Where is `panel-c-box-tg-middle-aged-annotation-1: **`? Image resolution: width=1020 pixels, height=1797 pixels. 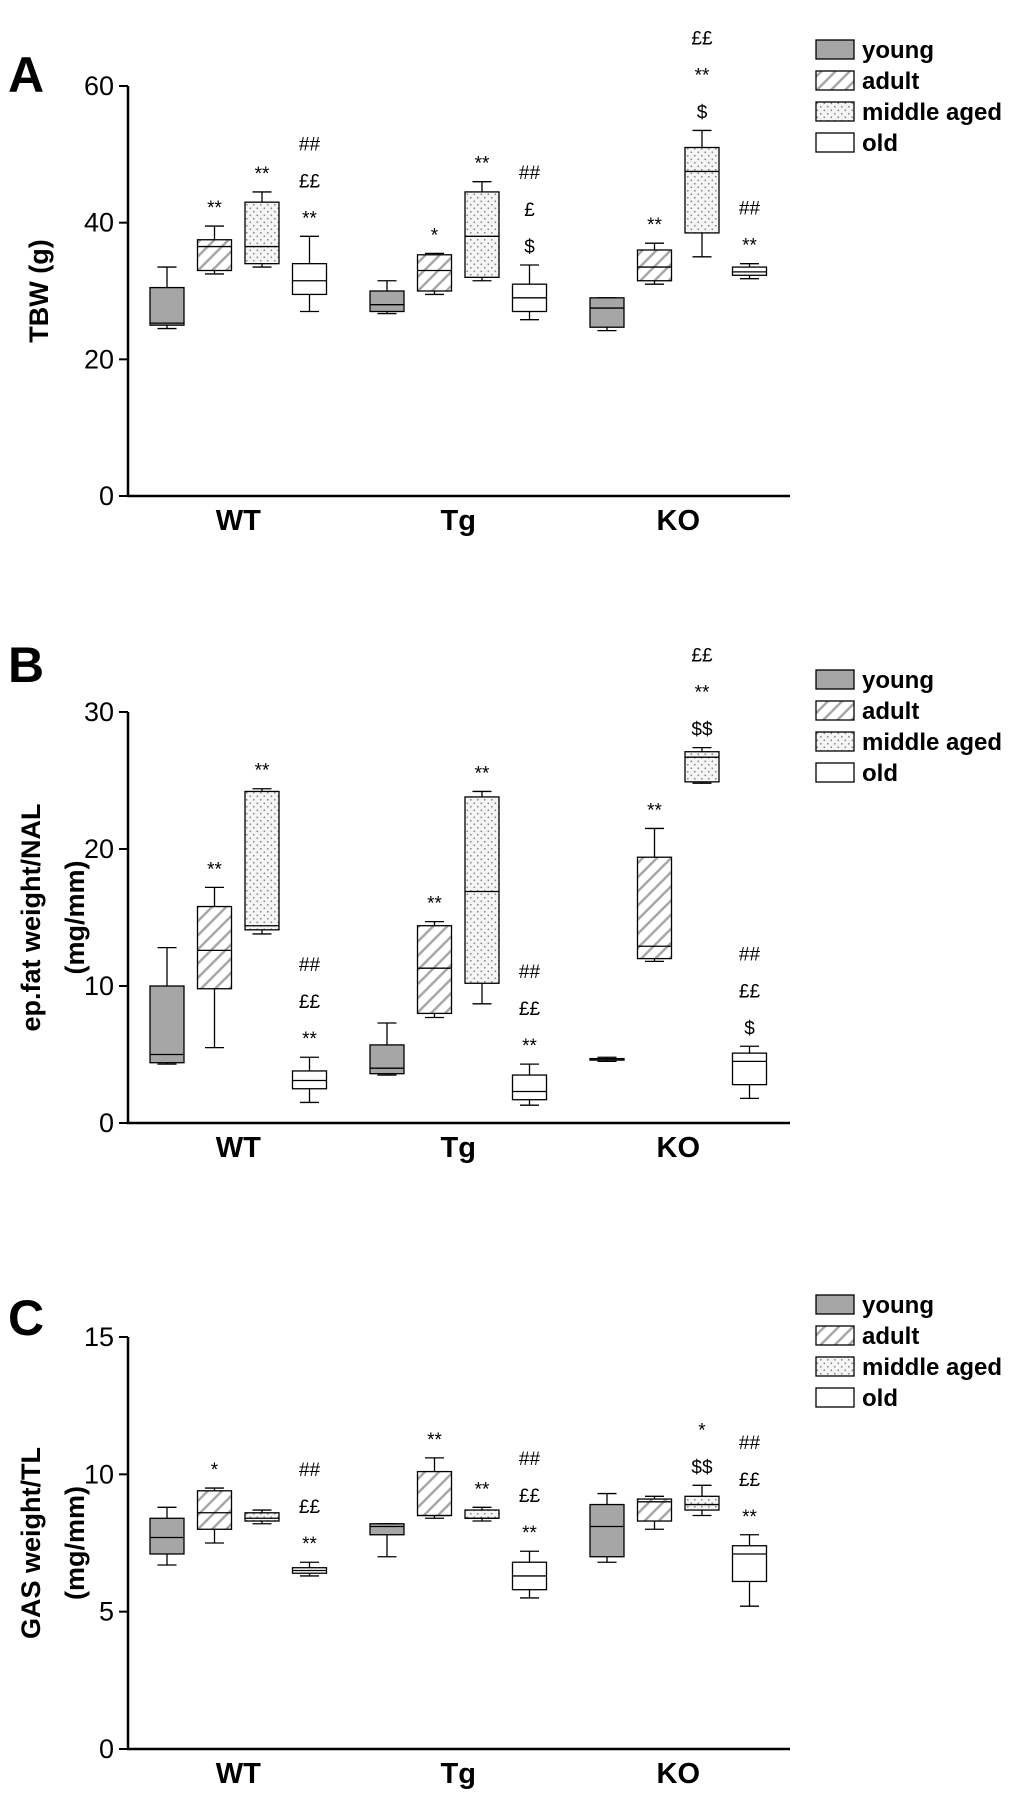
panel-c-box-tg-middle-aged-annotation-1: ** is located at coordinates (482, 1489).